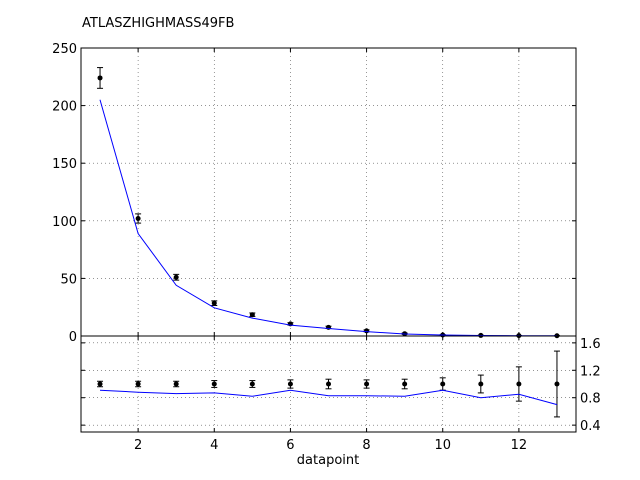  Describe the element at coordinates (590, 426) in the screenshot. I see `y-tick-label: 0.4` at that location.